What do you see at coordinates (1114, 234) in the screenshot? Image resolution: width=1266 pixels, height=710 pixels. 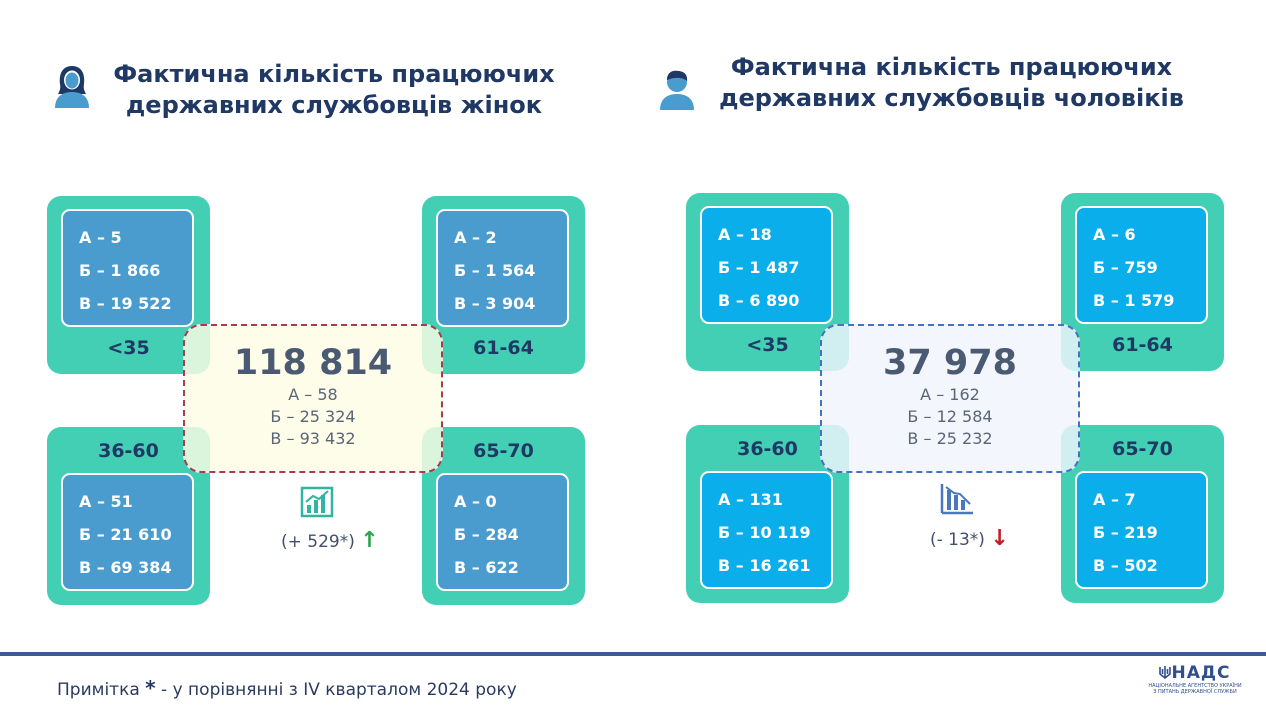 I see `grade-a-value: А – 6` at bounding box center [1114, 234].